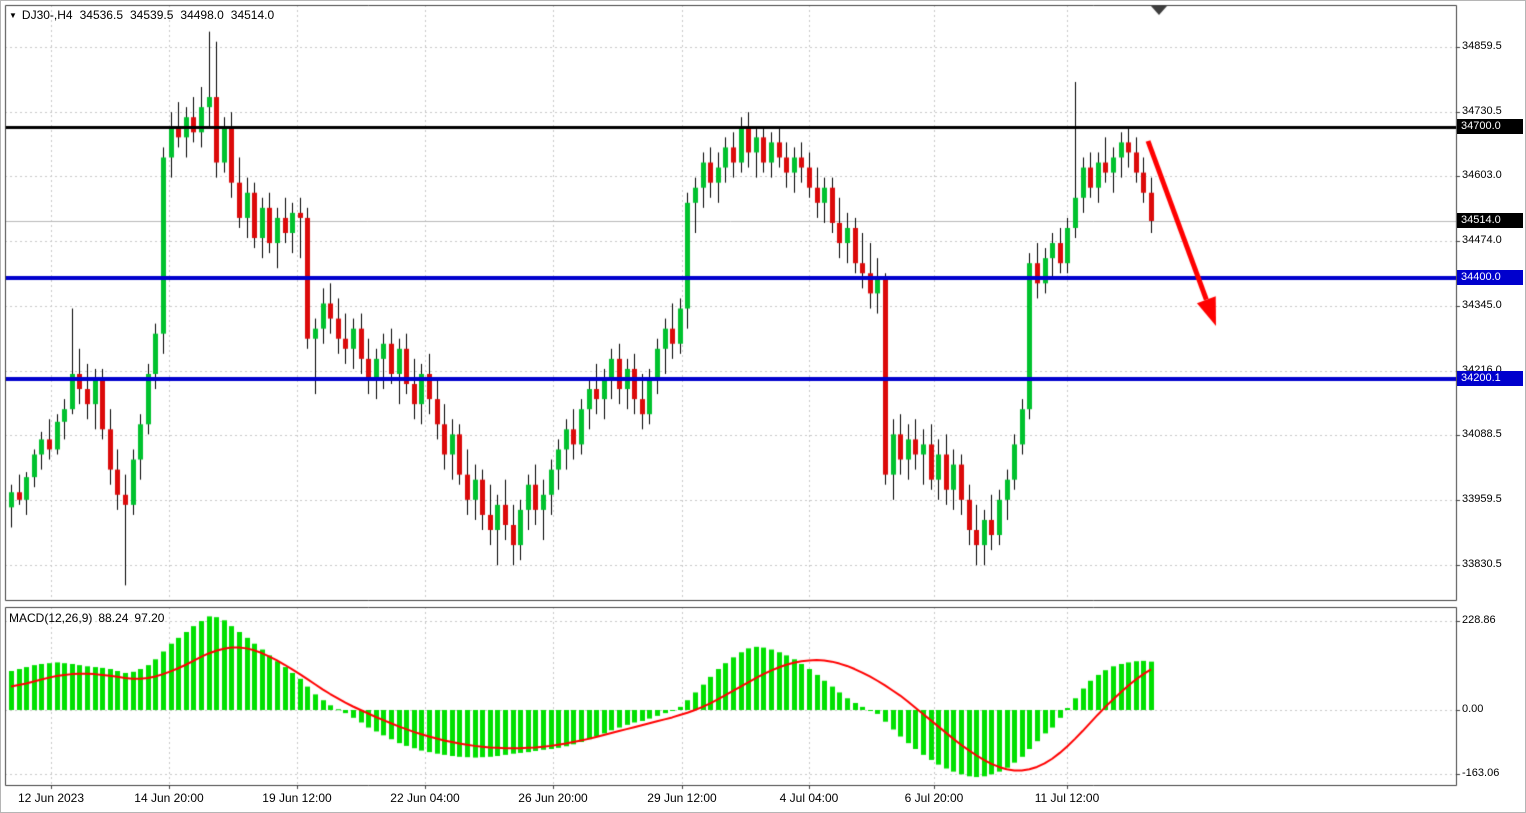 The image size is (1526, 813). What do you see at coordinates (13, 15) in the screenshot?
I see `symbol-dropdown-icon: ▼` at bounding box center [13, 15].